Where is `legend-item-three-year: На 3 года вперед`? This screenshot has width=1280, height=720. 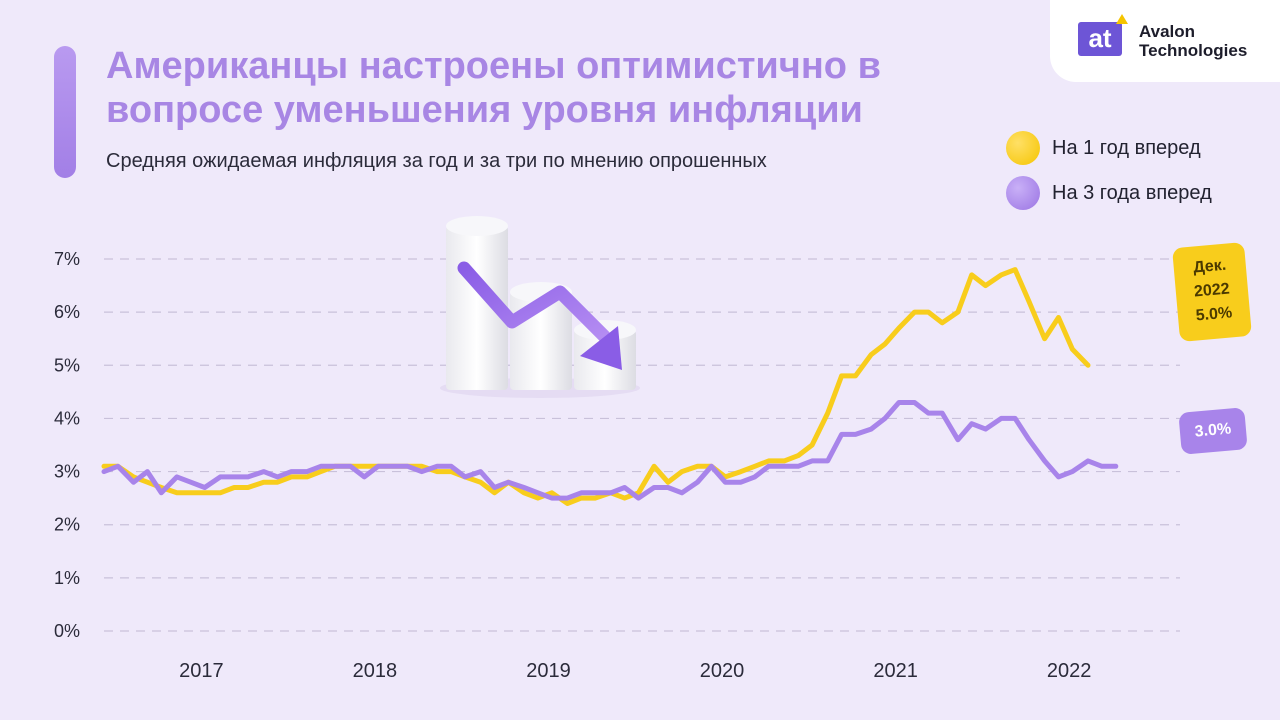
legend-item-three-year: На 3 года вперед is located at coordinates (1109, 193).